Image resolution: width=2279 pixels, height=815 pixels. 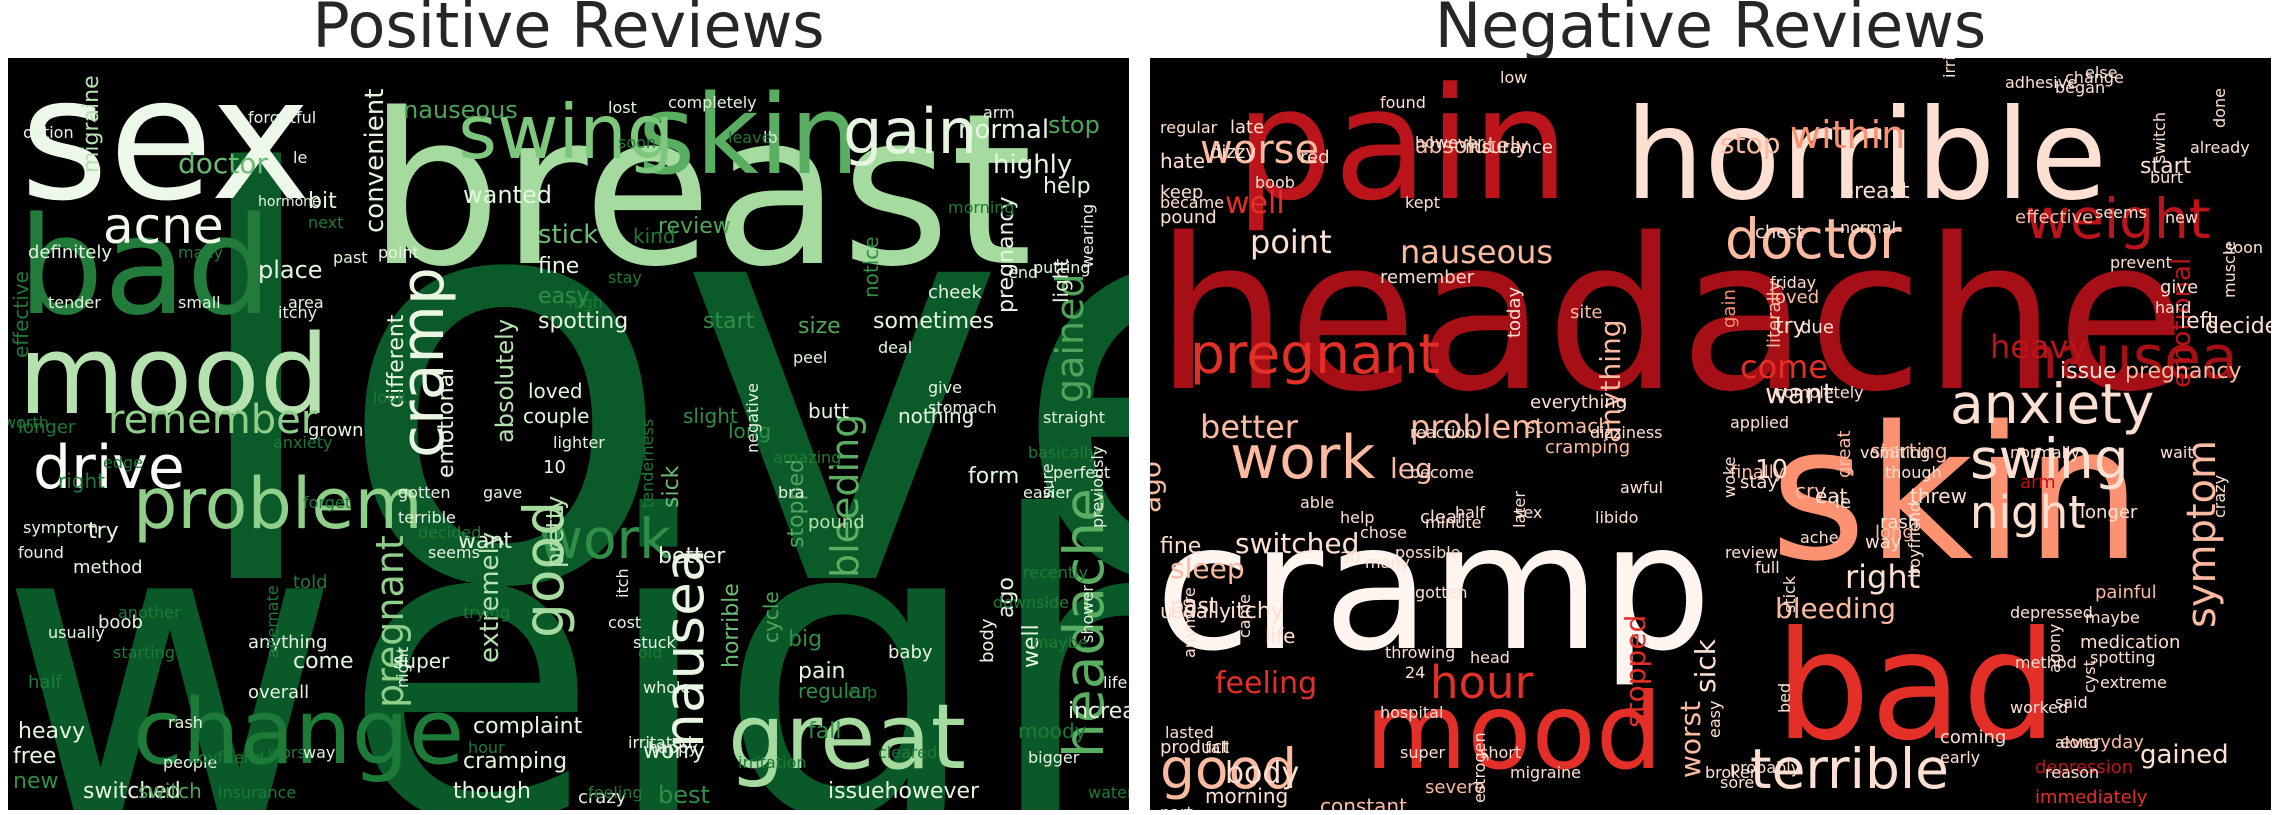 I want to click on cloud-word-later: later, so click(x=1519, y=509).